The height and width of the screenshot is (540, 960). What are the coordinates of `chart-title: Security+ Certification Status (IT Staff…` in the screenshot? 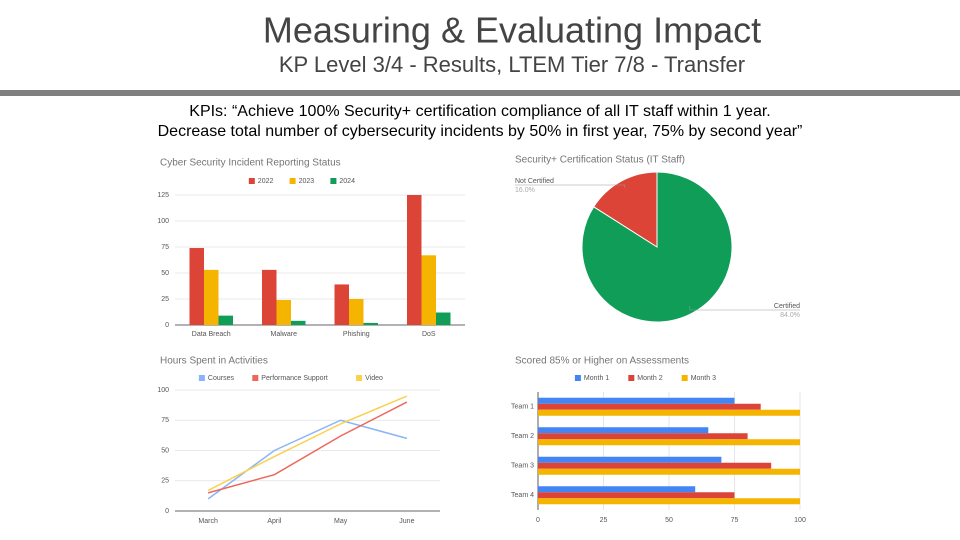 It's located at (600, 160).